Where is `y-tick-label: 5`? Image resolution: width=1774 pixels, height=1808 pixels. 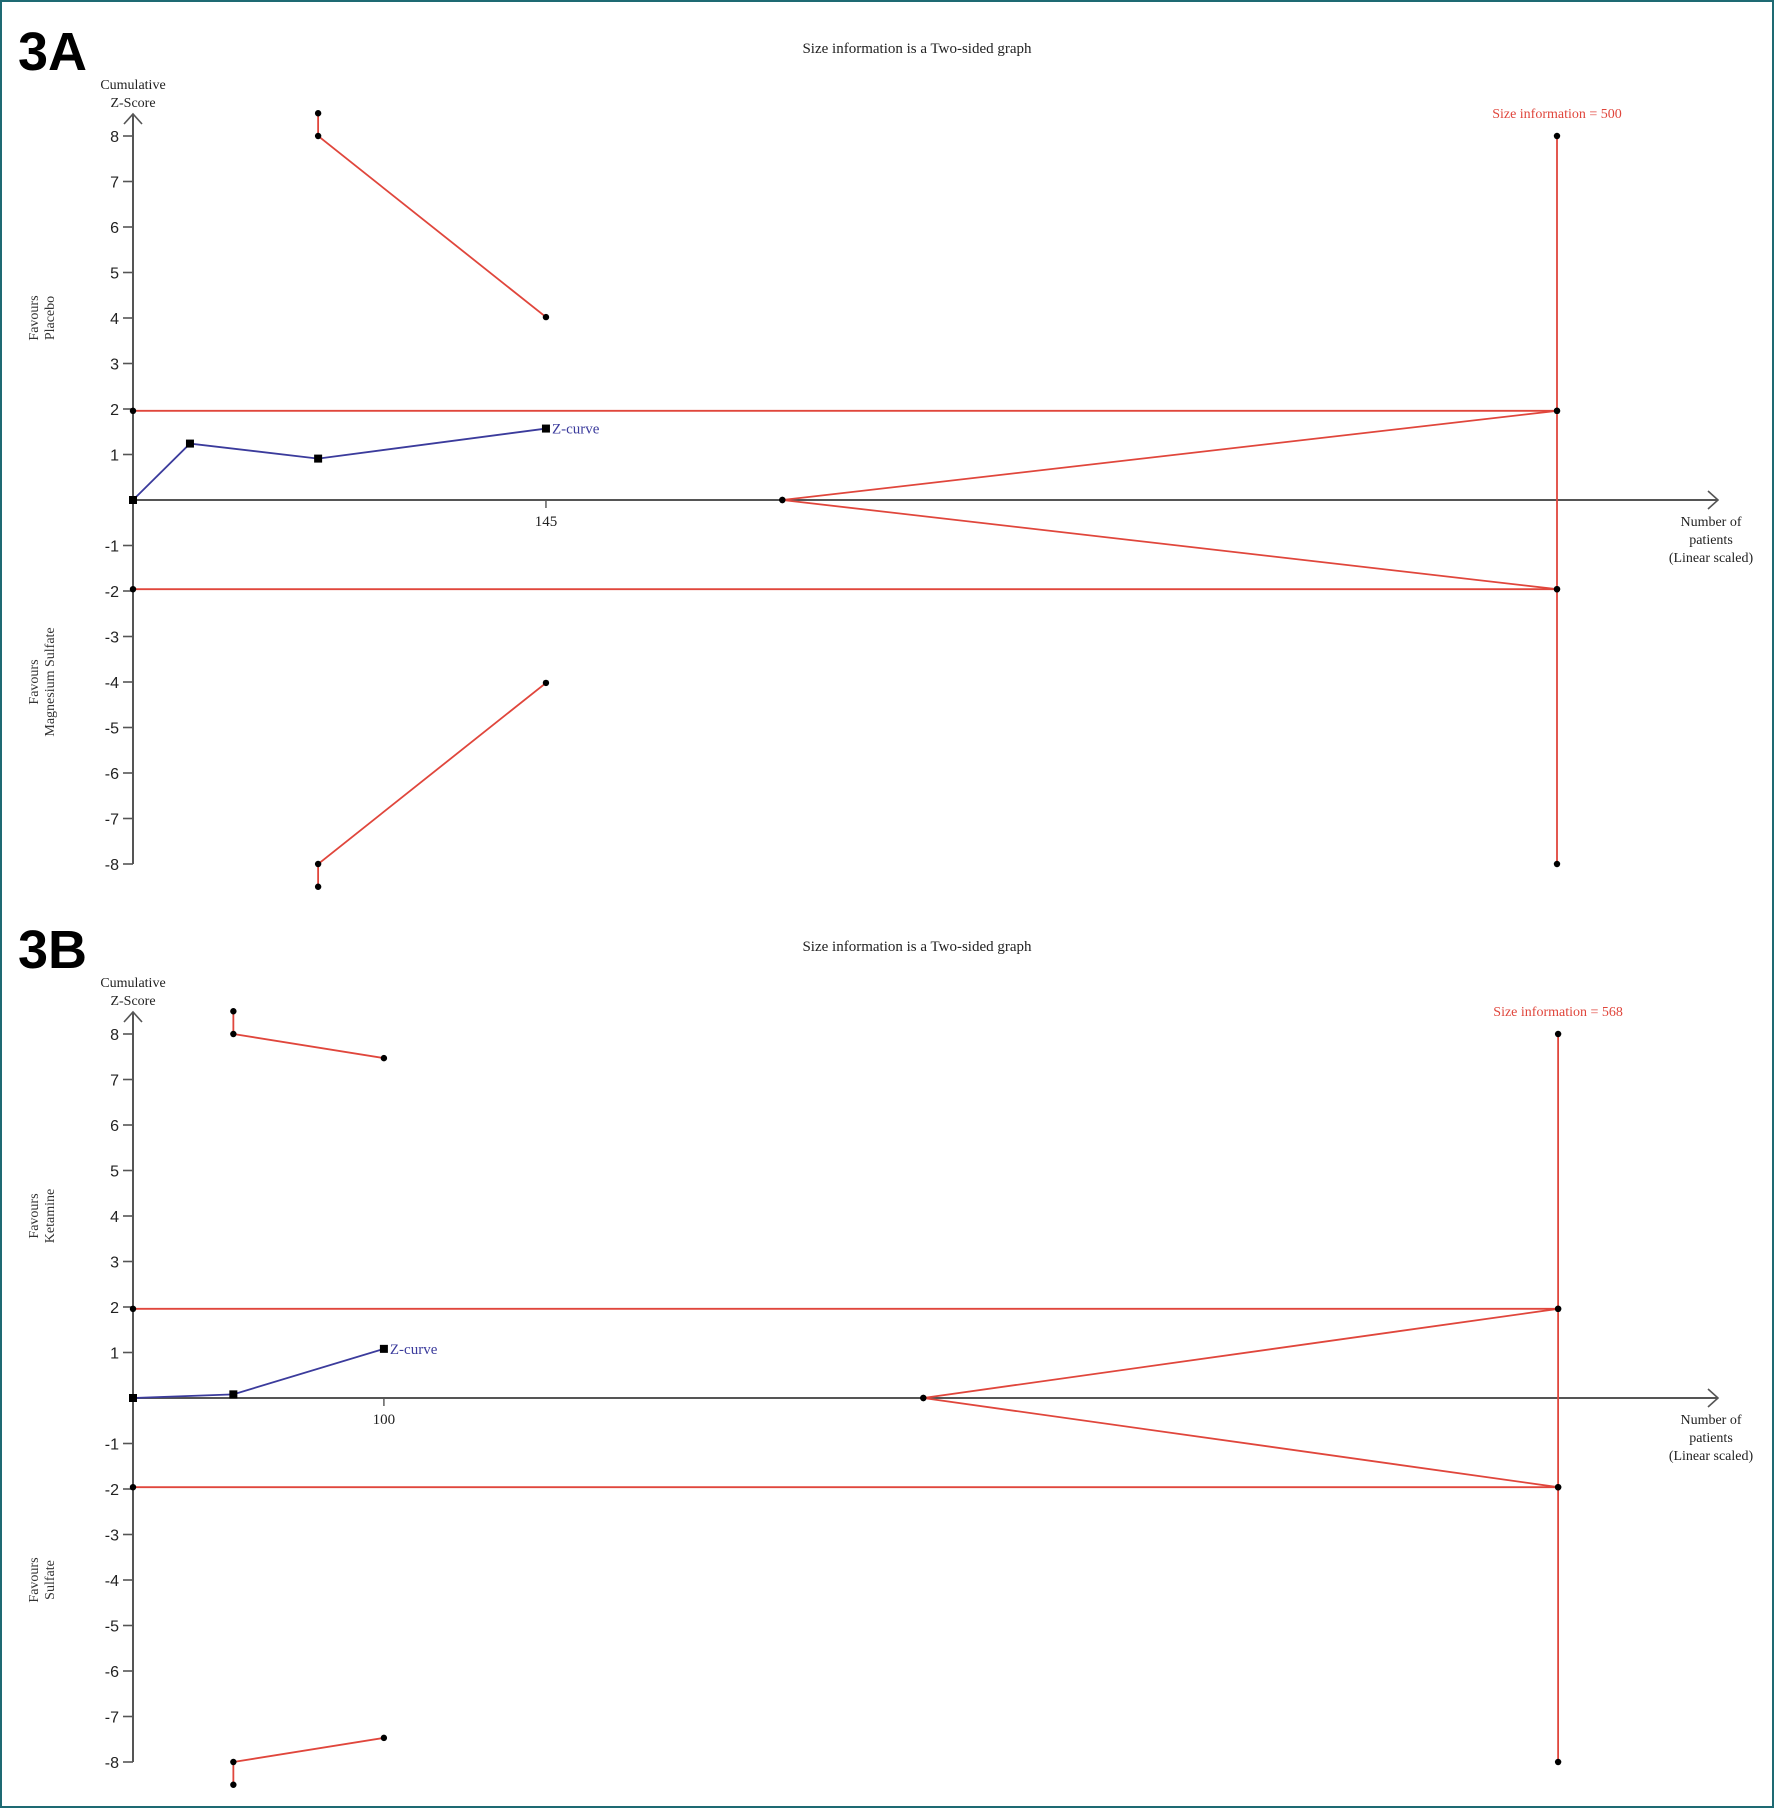 y-tick-label: 5 is located at coordinates (114, 274).